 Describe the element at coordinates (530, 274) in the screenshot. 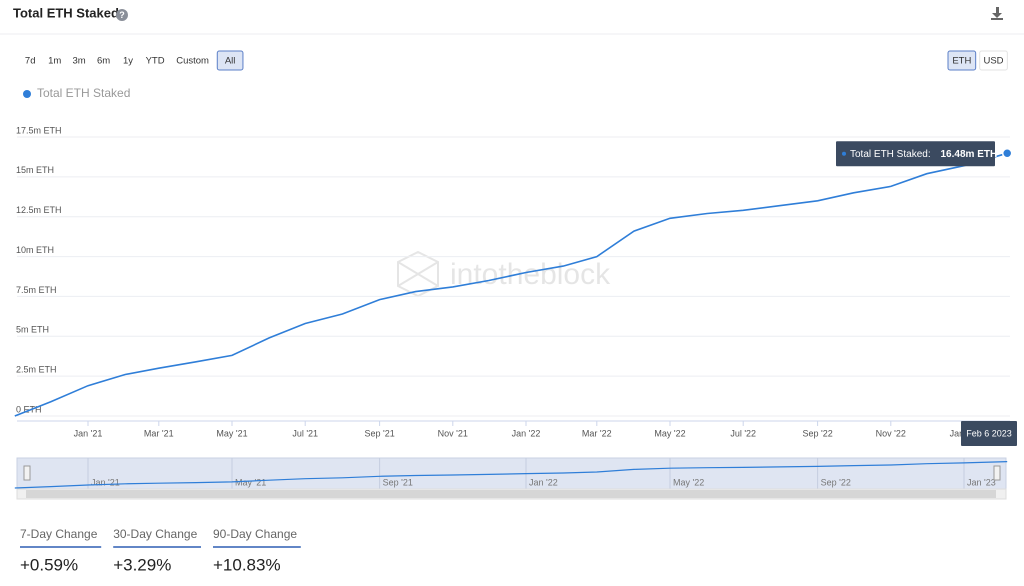

I see `watermark-text: intotheblock` at that location.